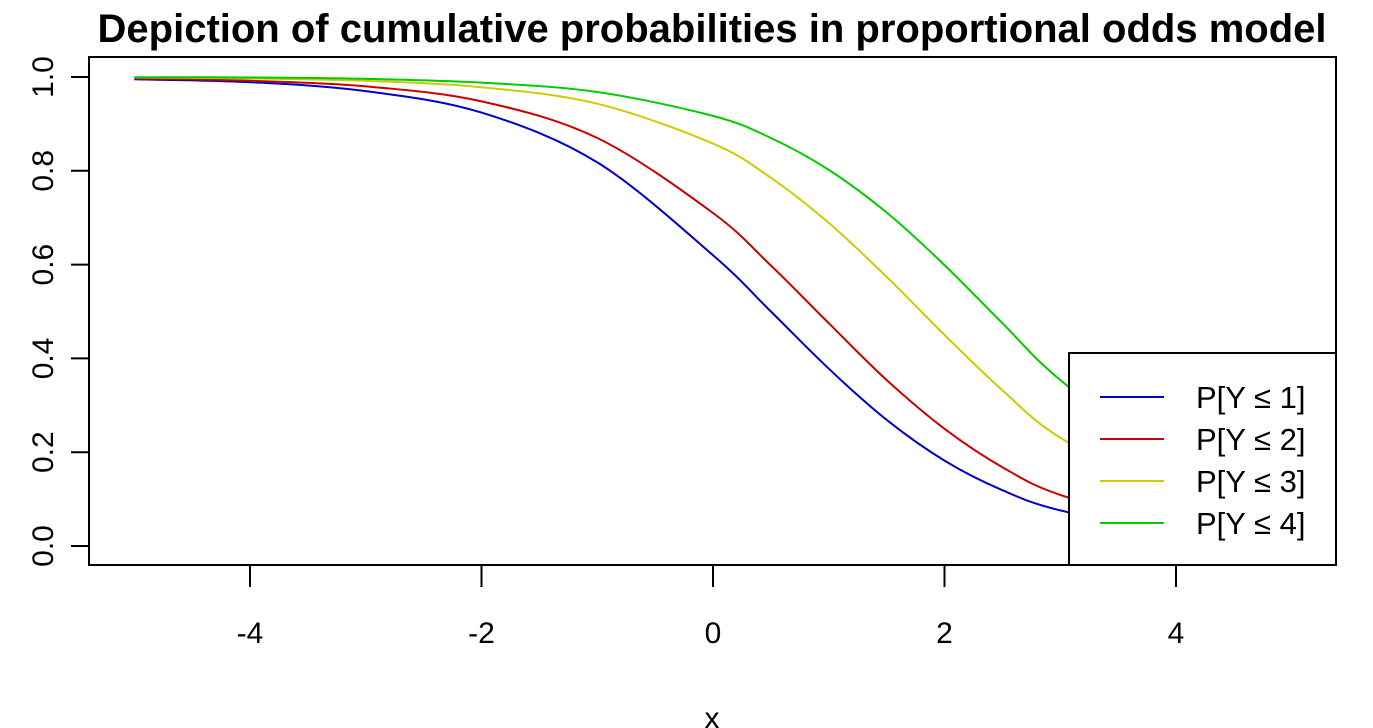 The width and height of the screenshot is (1373, 728). I want to click on y-tick-label: 0.2, so click(43, 452).